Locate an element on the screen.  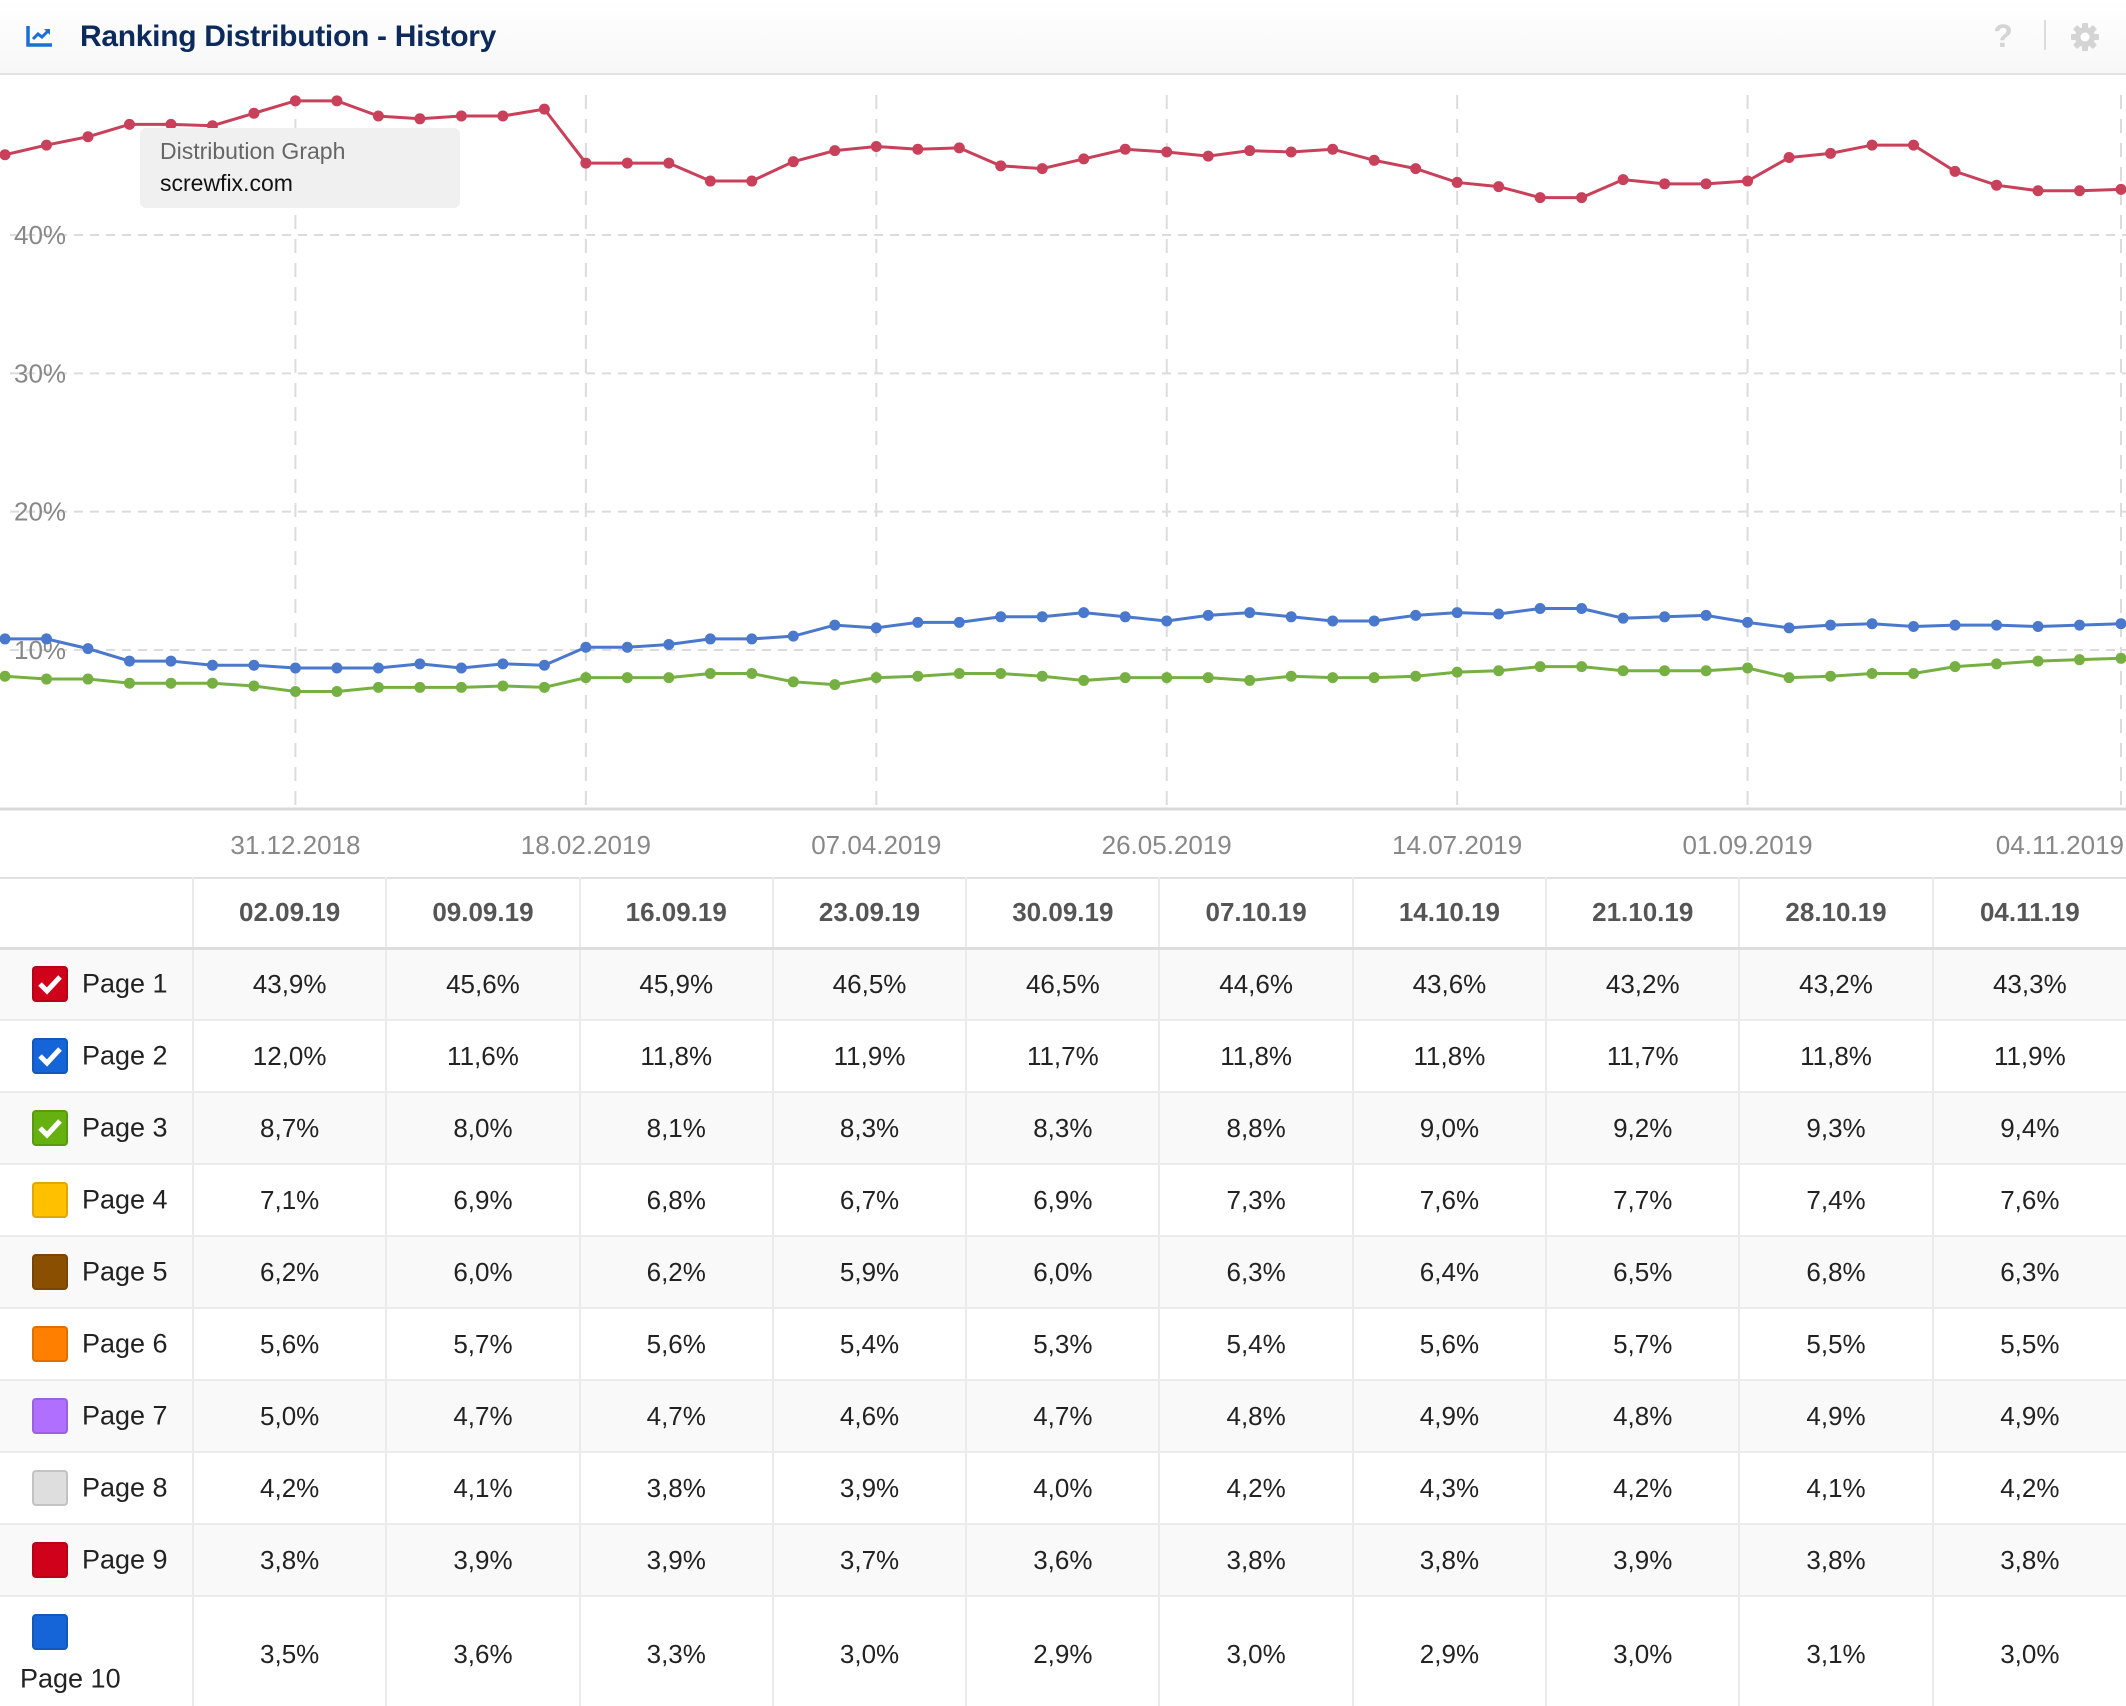
y-tick-label: 30% is located at coordinates (40, 373).